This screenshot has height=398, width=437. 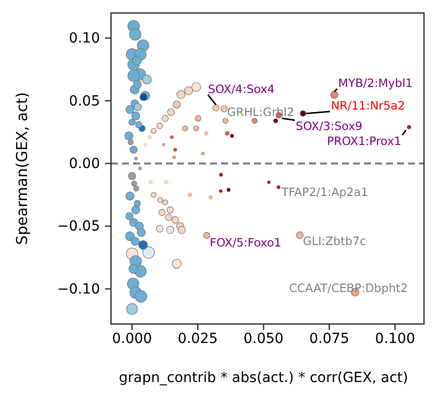 I want to click on annotation: TFAP2/1:Ap2a1, so click(x=324, y=192).